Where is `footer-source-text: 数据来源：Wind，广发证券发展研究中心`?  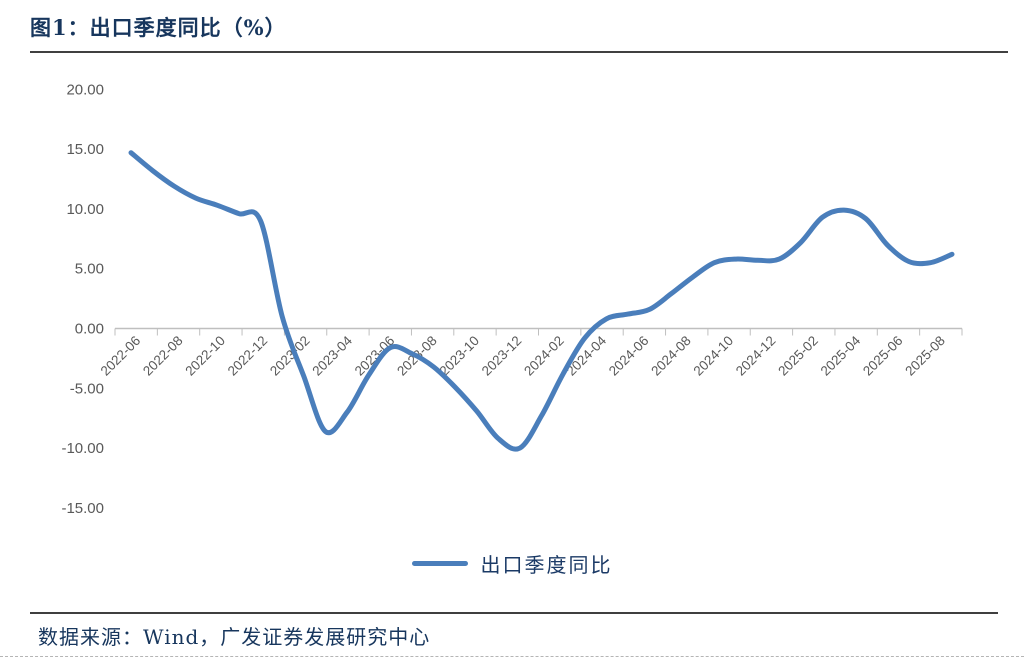
footer-source-text: 数据来源：Wind，广发证券发展研究中心 is located at coordinates (234, 637).